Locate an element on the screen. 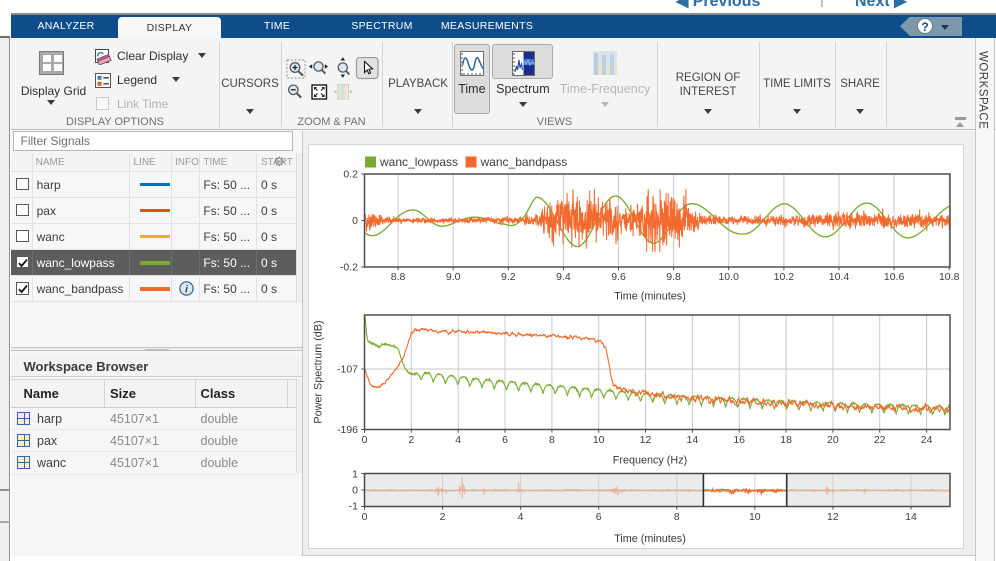 The image size is (996, 561). svg-text: 0.2 is located at coordinates (350, 175).